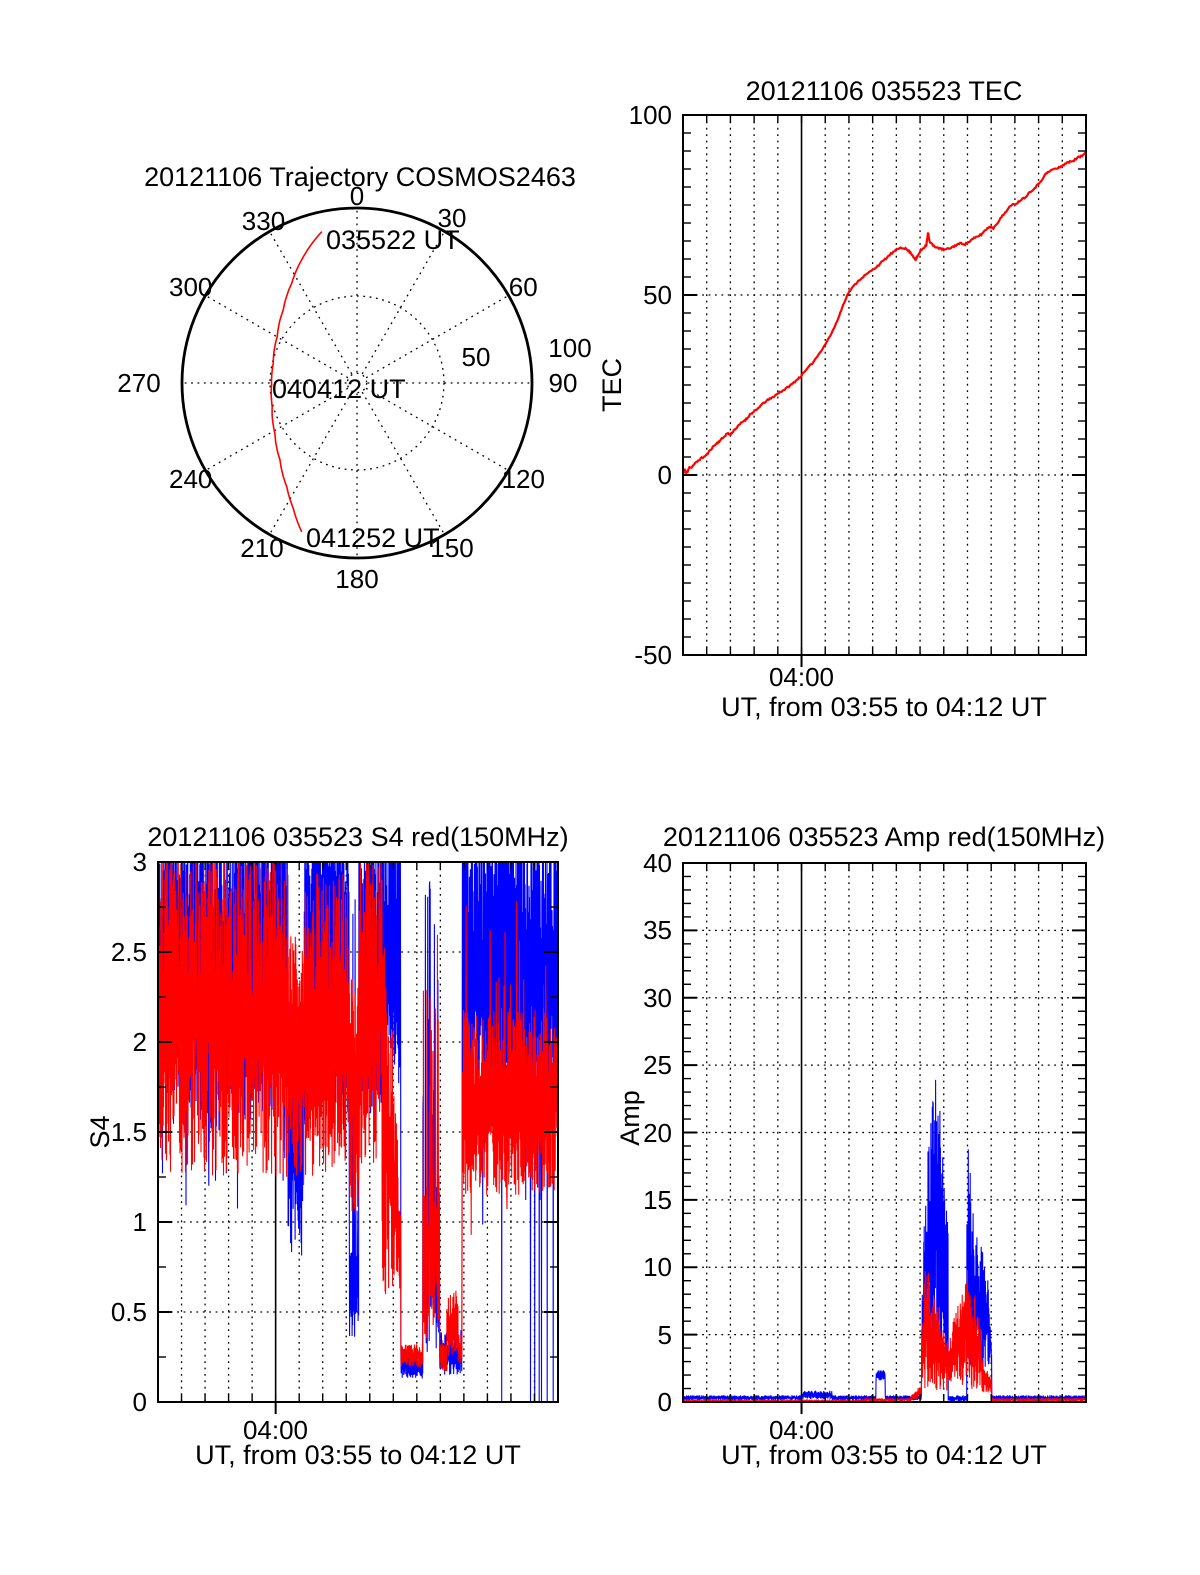  What do you see at coordinates (884, 1455) in the screenshot?
I see `amp-x-axis-label: UT, from 03:55 to 04:12 UT` at bounding box center [884, 1455].